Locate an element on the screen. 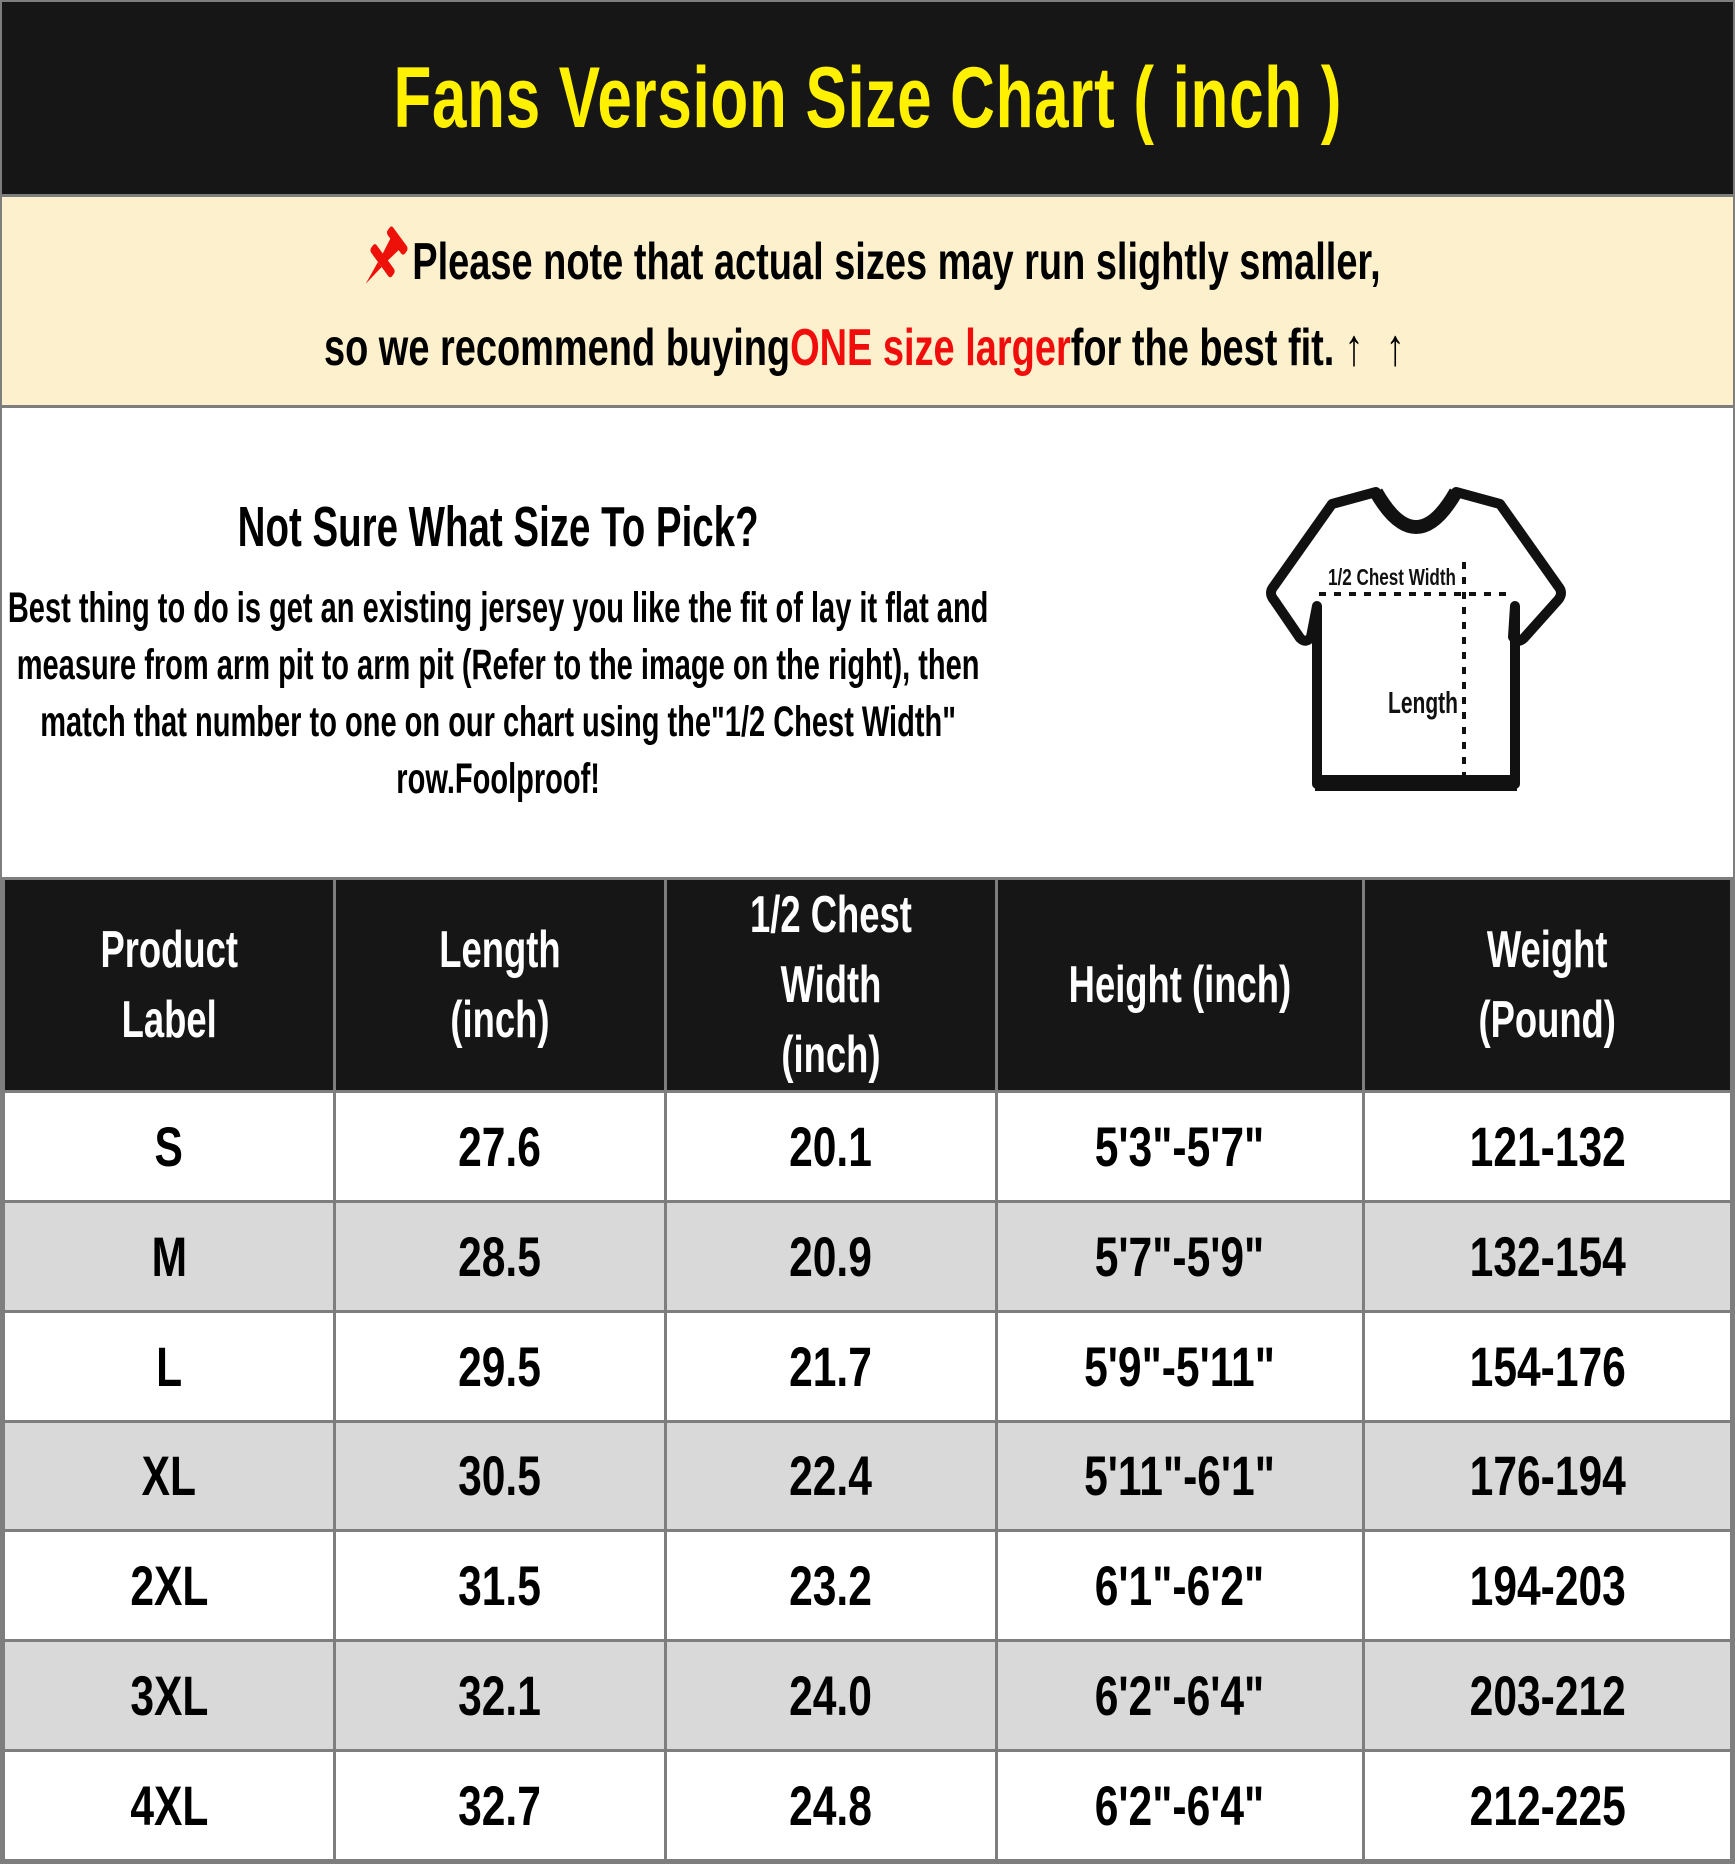 Image resolution: width=1735 pixels, height=1864 pixels. table-cell-value: L is located at coordinates (168, 1366).